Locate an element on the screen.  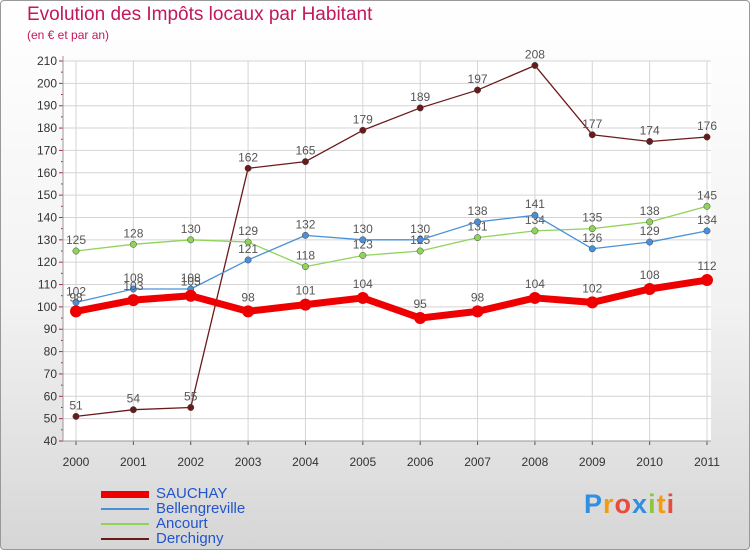
x-tick-label: 2003 is located at coordinates (248, 462).